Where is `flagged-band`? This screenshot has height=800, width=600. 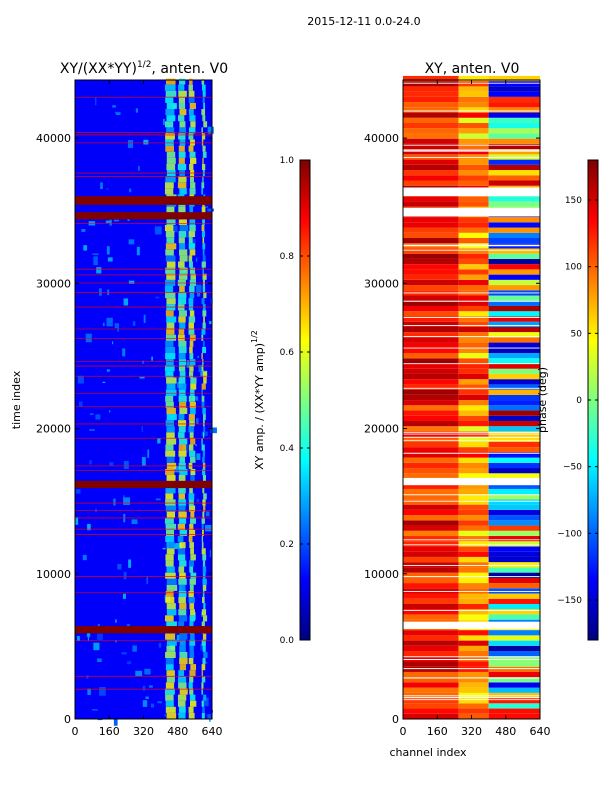 flagged-band is located at coordinates (143, 484).